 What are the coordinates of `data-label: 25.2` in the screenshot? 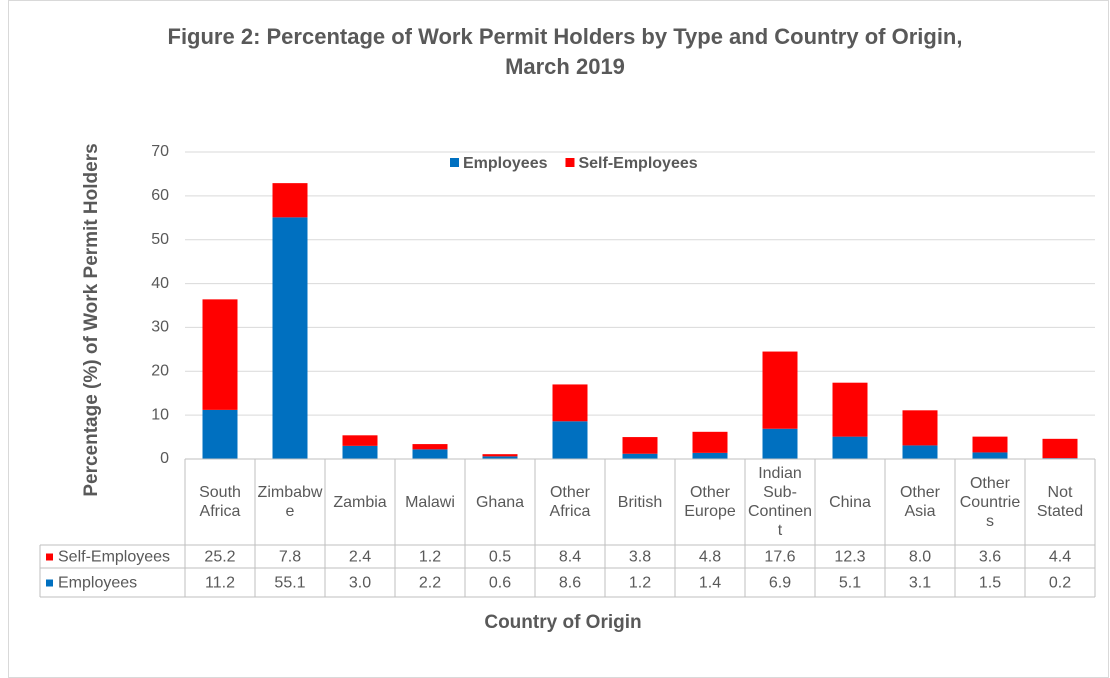 It's located at (219, 557).